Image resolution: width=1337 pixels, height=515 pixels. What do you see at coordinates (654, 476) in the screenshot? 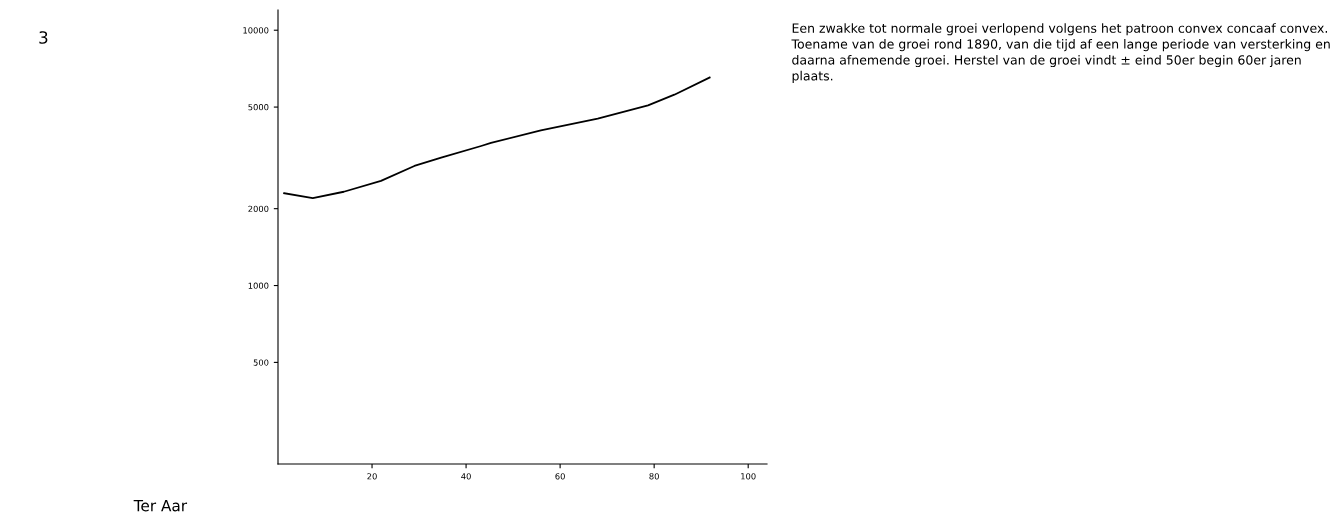
I see `x-tick-label: 80` at bounding box center [654, 476].